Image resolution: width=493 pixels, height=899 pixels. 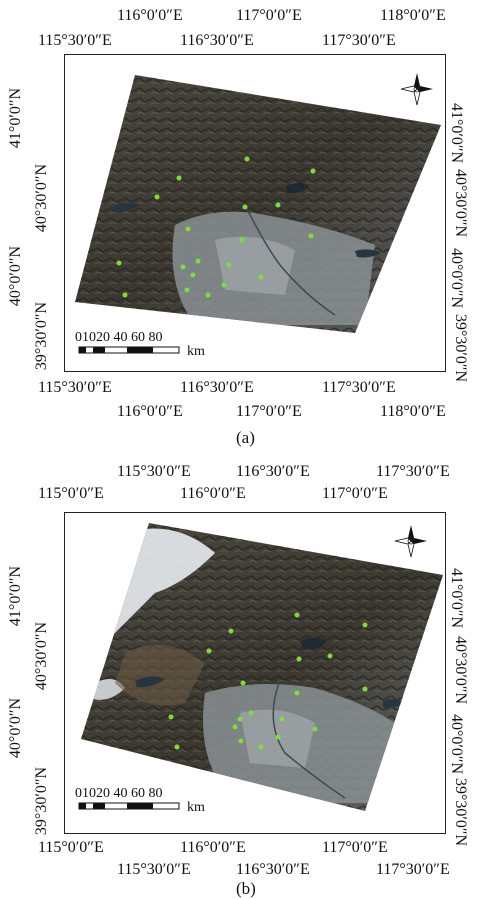 I want to click on panel-caption: (a), so click(x=245, y=437).